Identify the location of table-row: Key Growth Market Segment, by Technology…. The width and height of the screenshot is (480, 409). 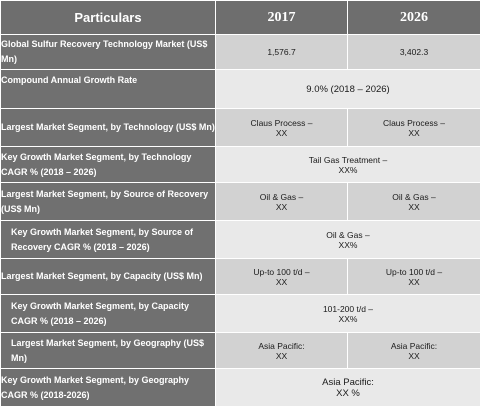
(240, 164).